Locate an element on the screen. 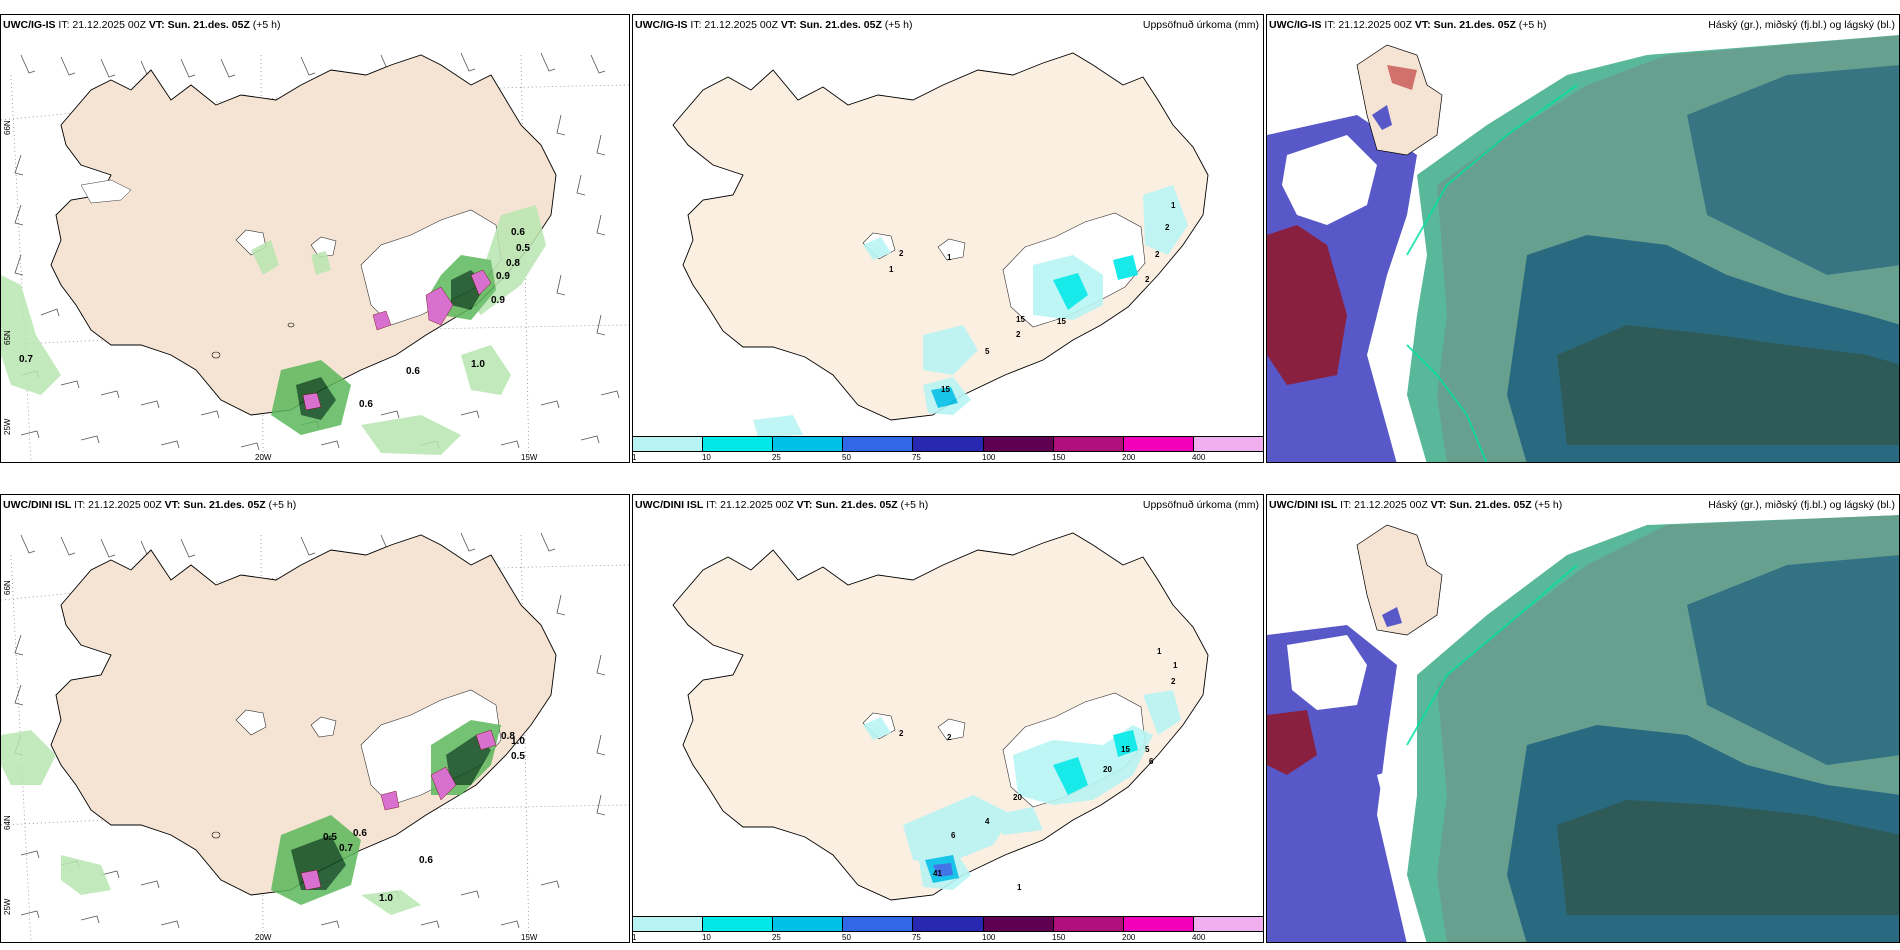  value-label: 20 is located at coordinates (1107, 769).